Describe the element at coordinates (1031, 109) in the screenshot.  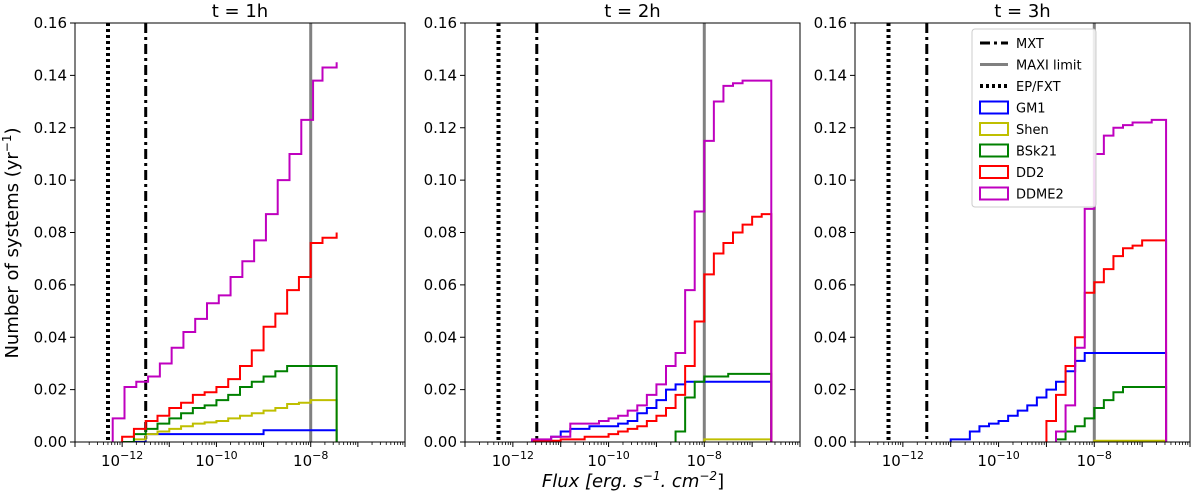
I see `legend-label-gm1: GM1` at that location.